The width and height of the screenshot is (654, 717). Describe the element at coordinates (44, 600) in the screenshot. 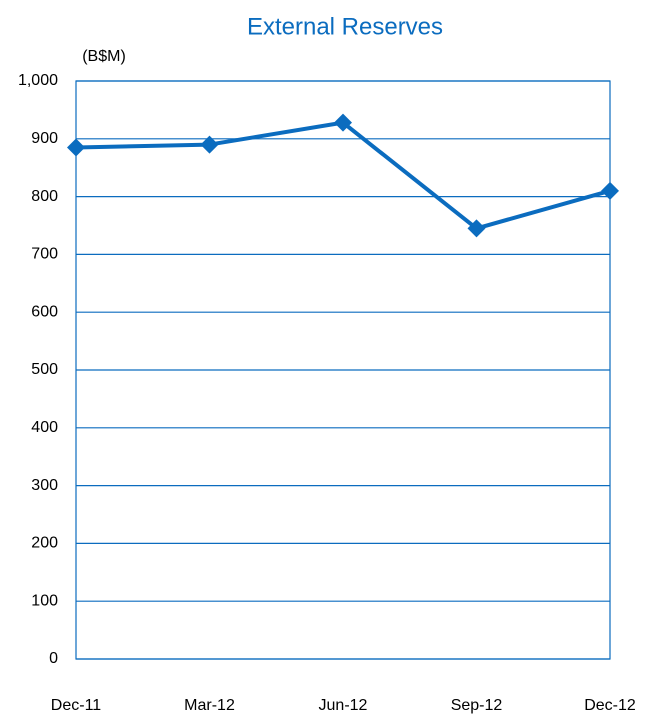

I see `y-tick-label: 100` at that location.